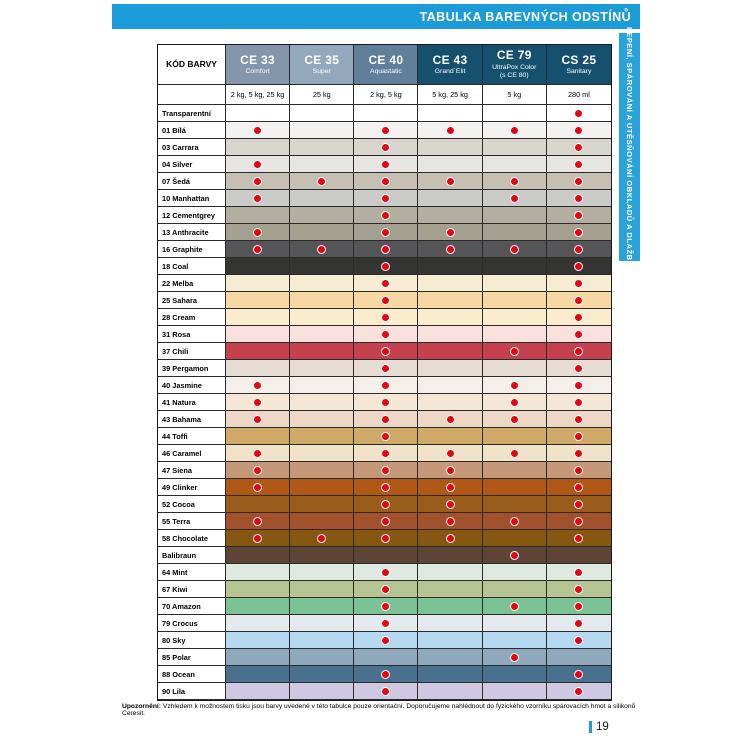  I want to click on shade-row-label-52-cocoa: 52 Cocoa, so click(192, 504).